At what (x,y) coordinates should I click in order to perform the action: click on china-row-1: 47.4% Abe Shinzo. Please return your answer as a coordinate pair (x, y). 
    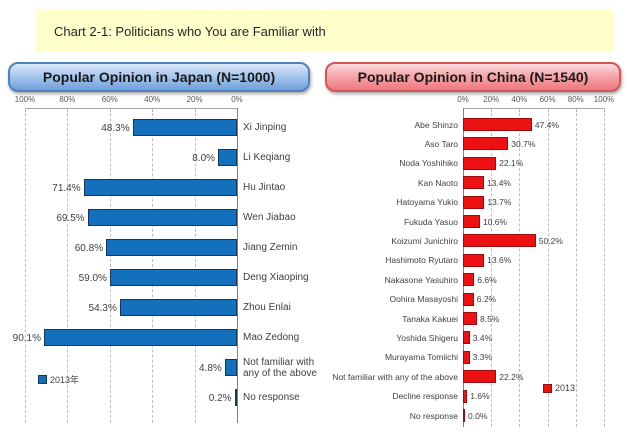
    Looking at the image, I should click on (478, 124).